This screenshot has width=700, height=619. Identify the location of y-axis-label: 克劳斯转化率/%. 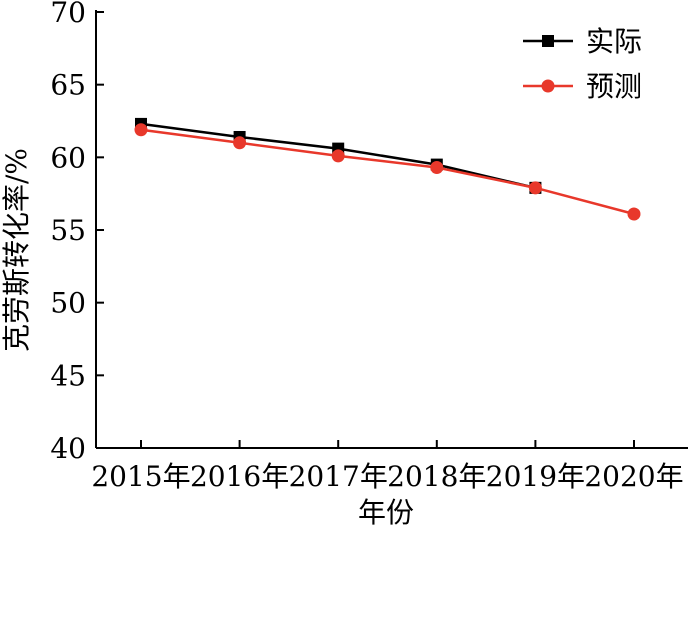
(16, 250).